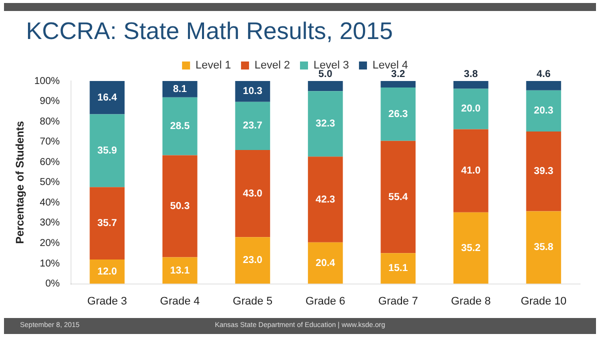 The width and height of the screenshot is (600, 340). What do you see at coordinates (209, 32) in the screenshot?
I see `chart-title: KCCRA: State Math Results, 2015` at bounding box center [209, 32].